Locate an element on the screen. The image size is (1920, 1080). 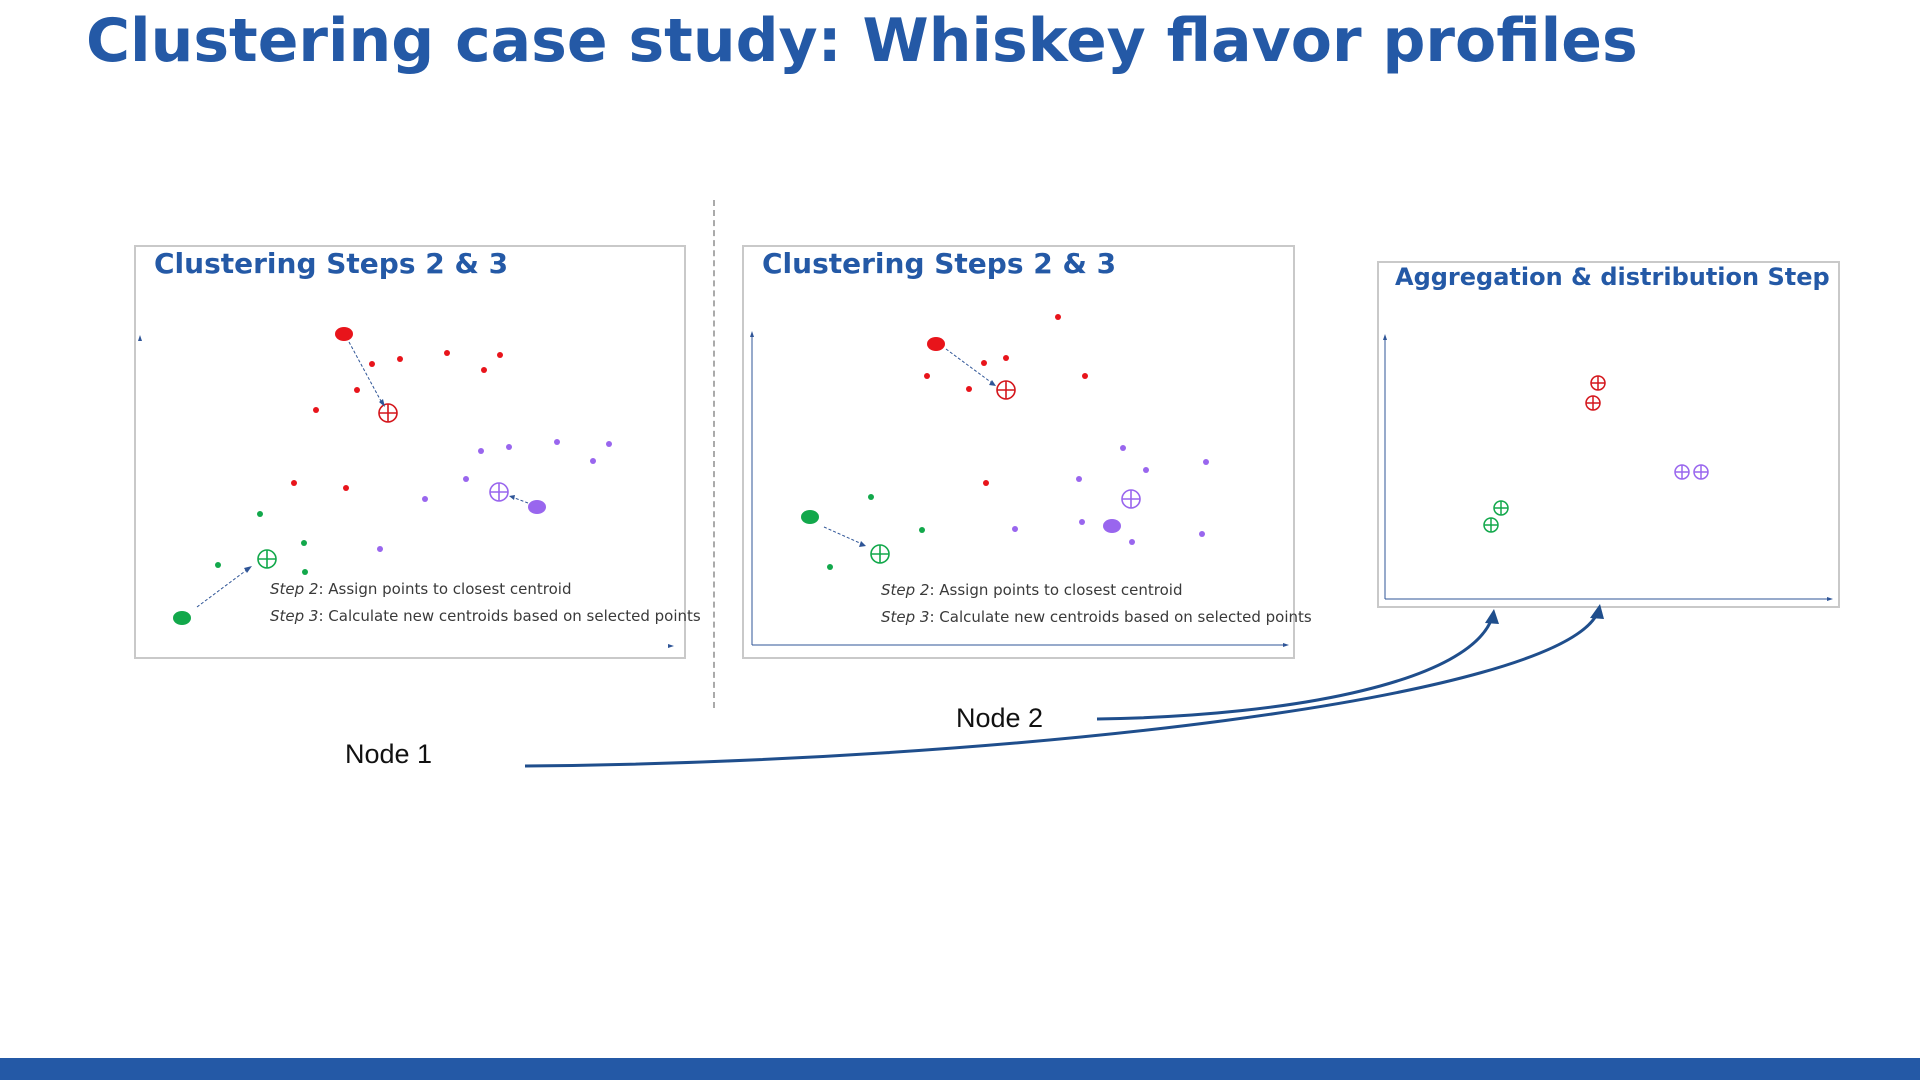
footer-bar is located at coordinates (960, 1069).